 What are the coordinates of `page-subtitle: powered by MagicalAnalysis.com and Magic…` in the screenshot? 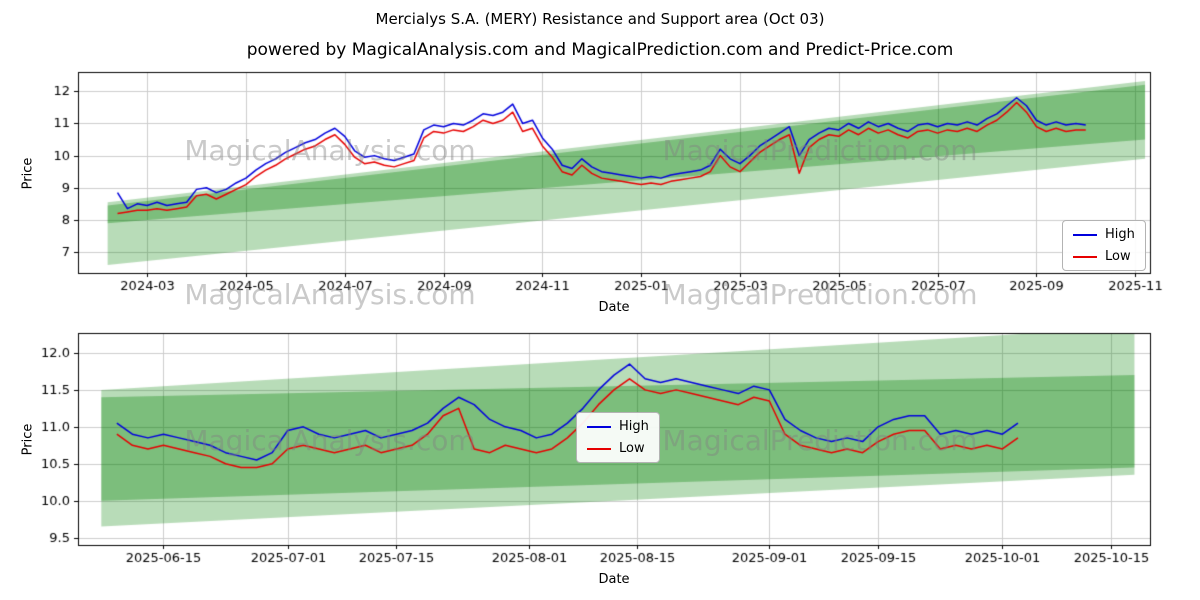 It's located at (600, 50).